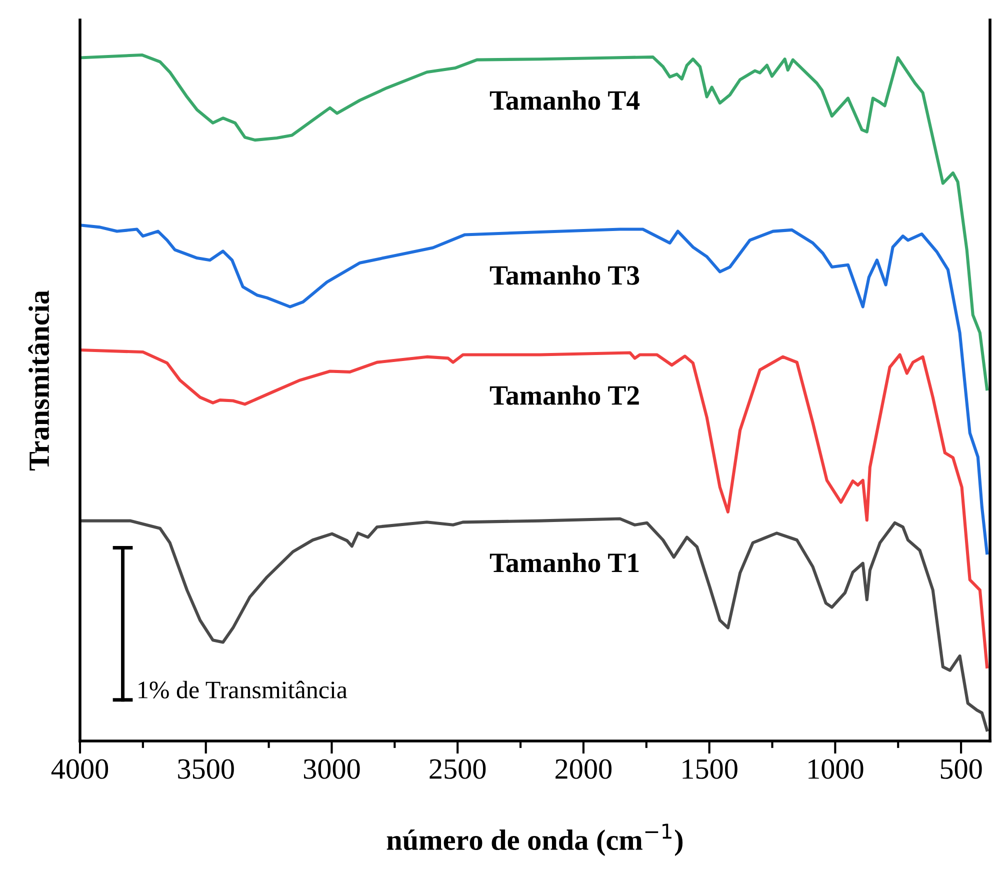 This screenshot has width=992, height=879. What do you see at coordinates (206, 769) in the screenshot?
I see `x-tick-label: 3500` at bounding box center [206, 769].